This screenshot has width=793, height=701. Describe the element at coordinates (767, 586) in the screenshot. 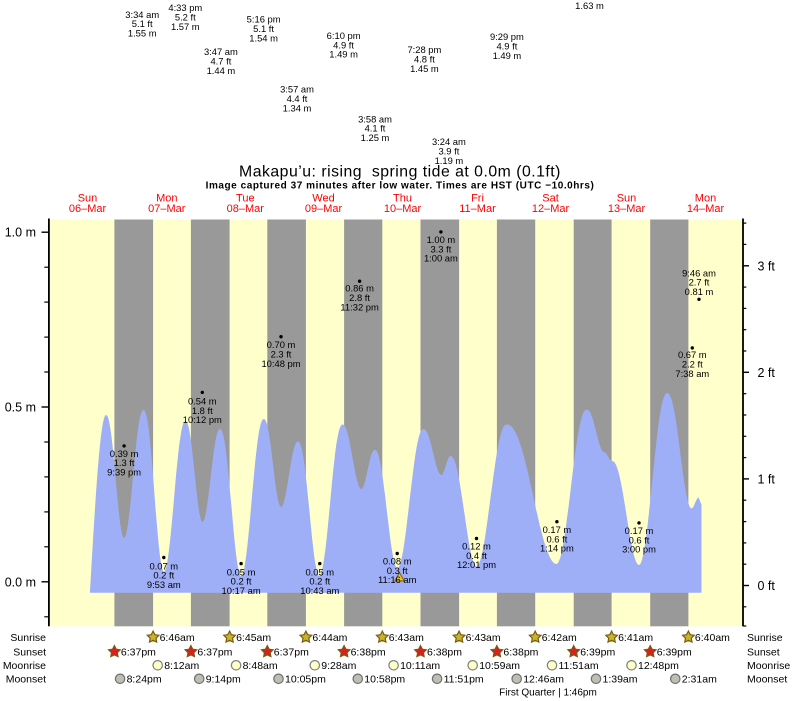

I see `svg-text: 0 ft` at that location.